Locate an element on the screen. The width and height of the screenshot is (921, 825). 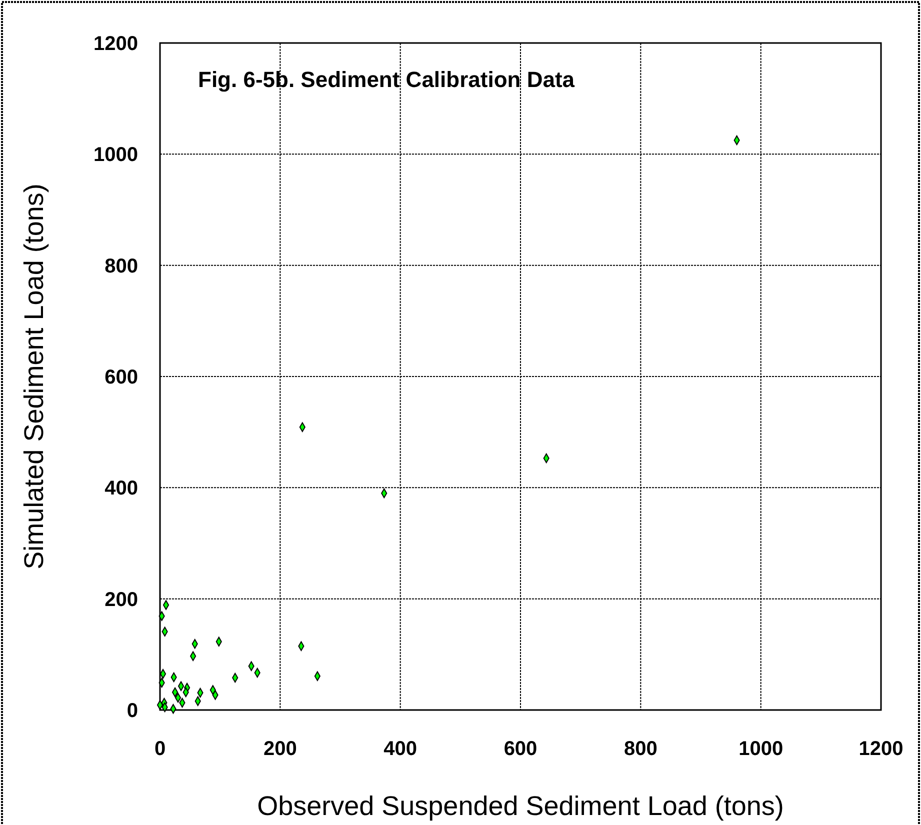
x-tick-label: 1000 is located at coordinates (761, 749).